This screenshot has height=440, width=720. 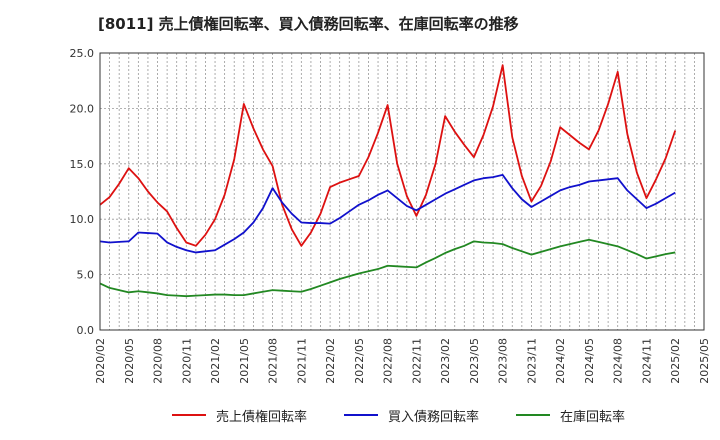 I want to click on x-tick-label: 2025/02, so click(x=675, y=361).